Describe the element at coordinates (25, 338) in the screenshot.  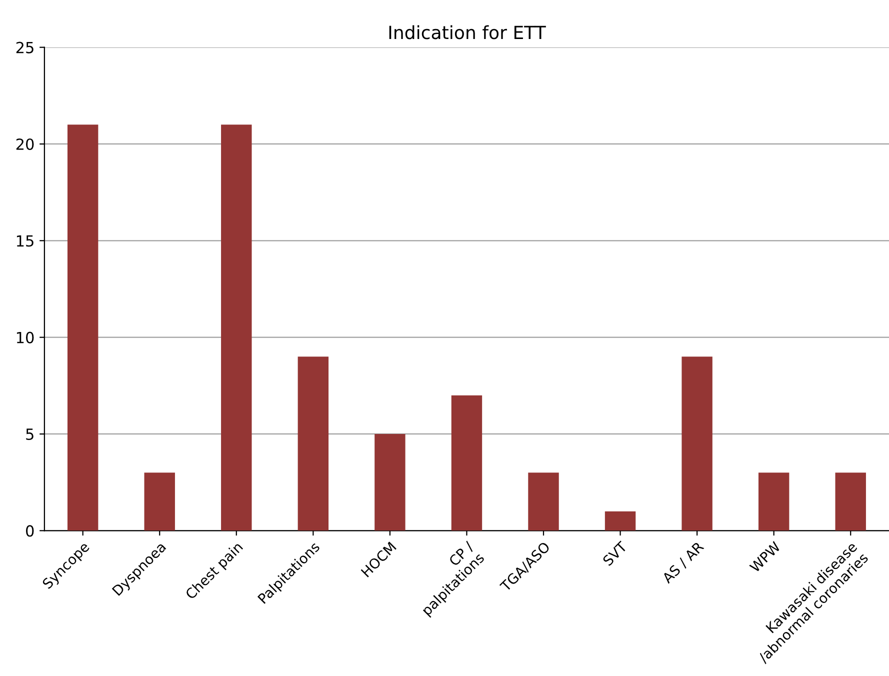
I see `y-tick-label: 10` at that location.